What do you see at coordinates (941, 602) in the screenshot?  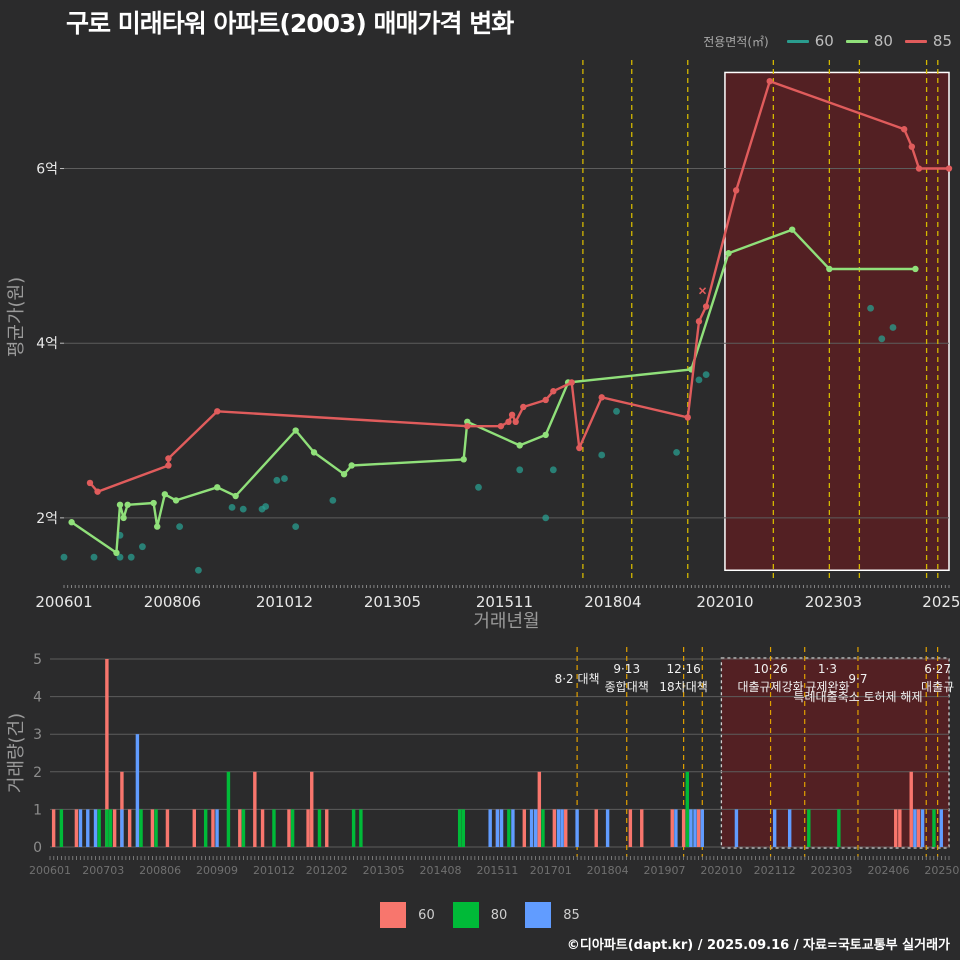 I see `x-tick-label: 2025` at bounding box center [941, 602].